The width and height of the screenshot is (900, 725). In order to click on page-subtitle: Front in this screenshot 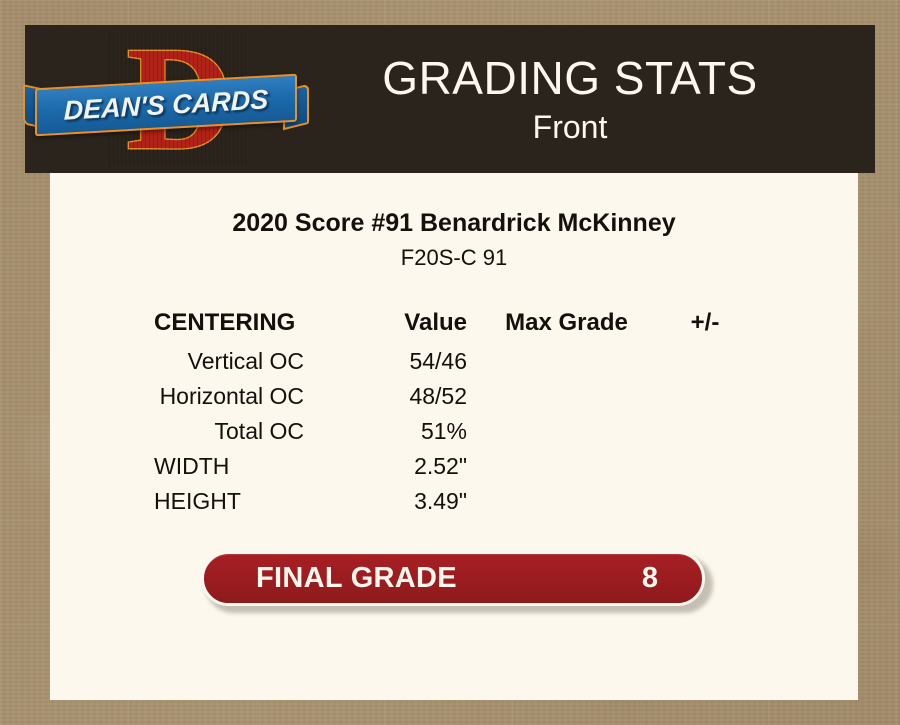, I will do `click(570, 127)`.